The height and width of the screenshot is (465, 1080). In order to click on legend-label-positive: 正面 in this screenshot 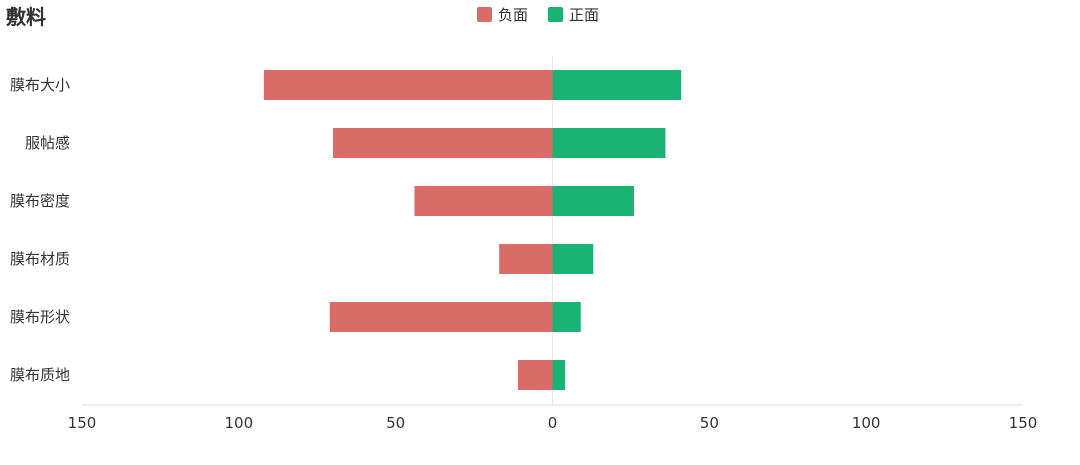, I will do `click(584, 15)`.